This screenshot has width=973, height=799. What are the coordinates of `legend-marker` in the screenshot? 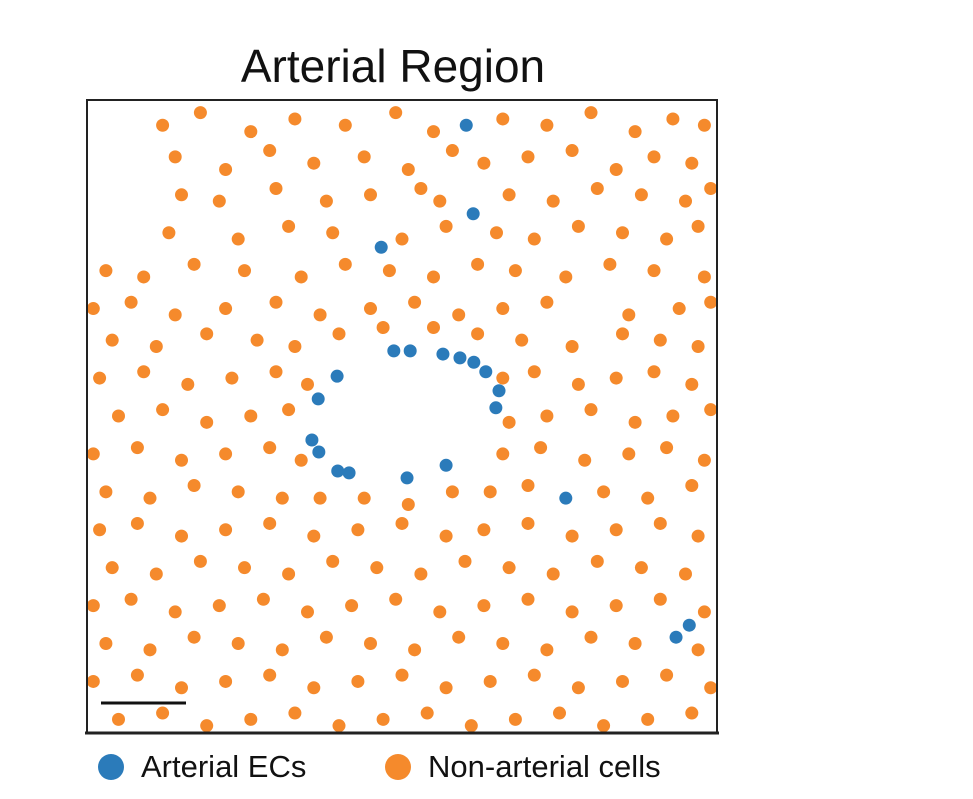 It's located at (398, 767).